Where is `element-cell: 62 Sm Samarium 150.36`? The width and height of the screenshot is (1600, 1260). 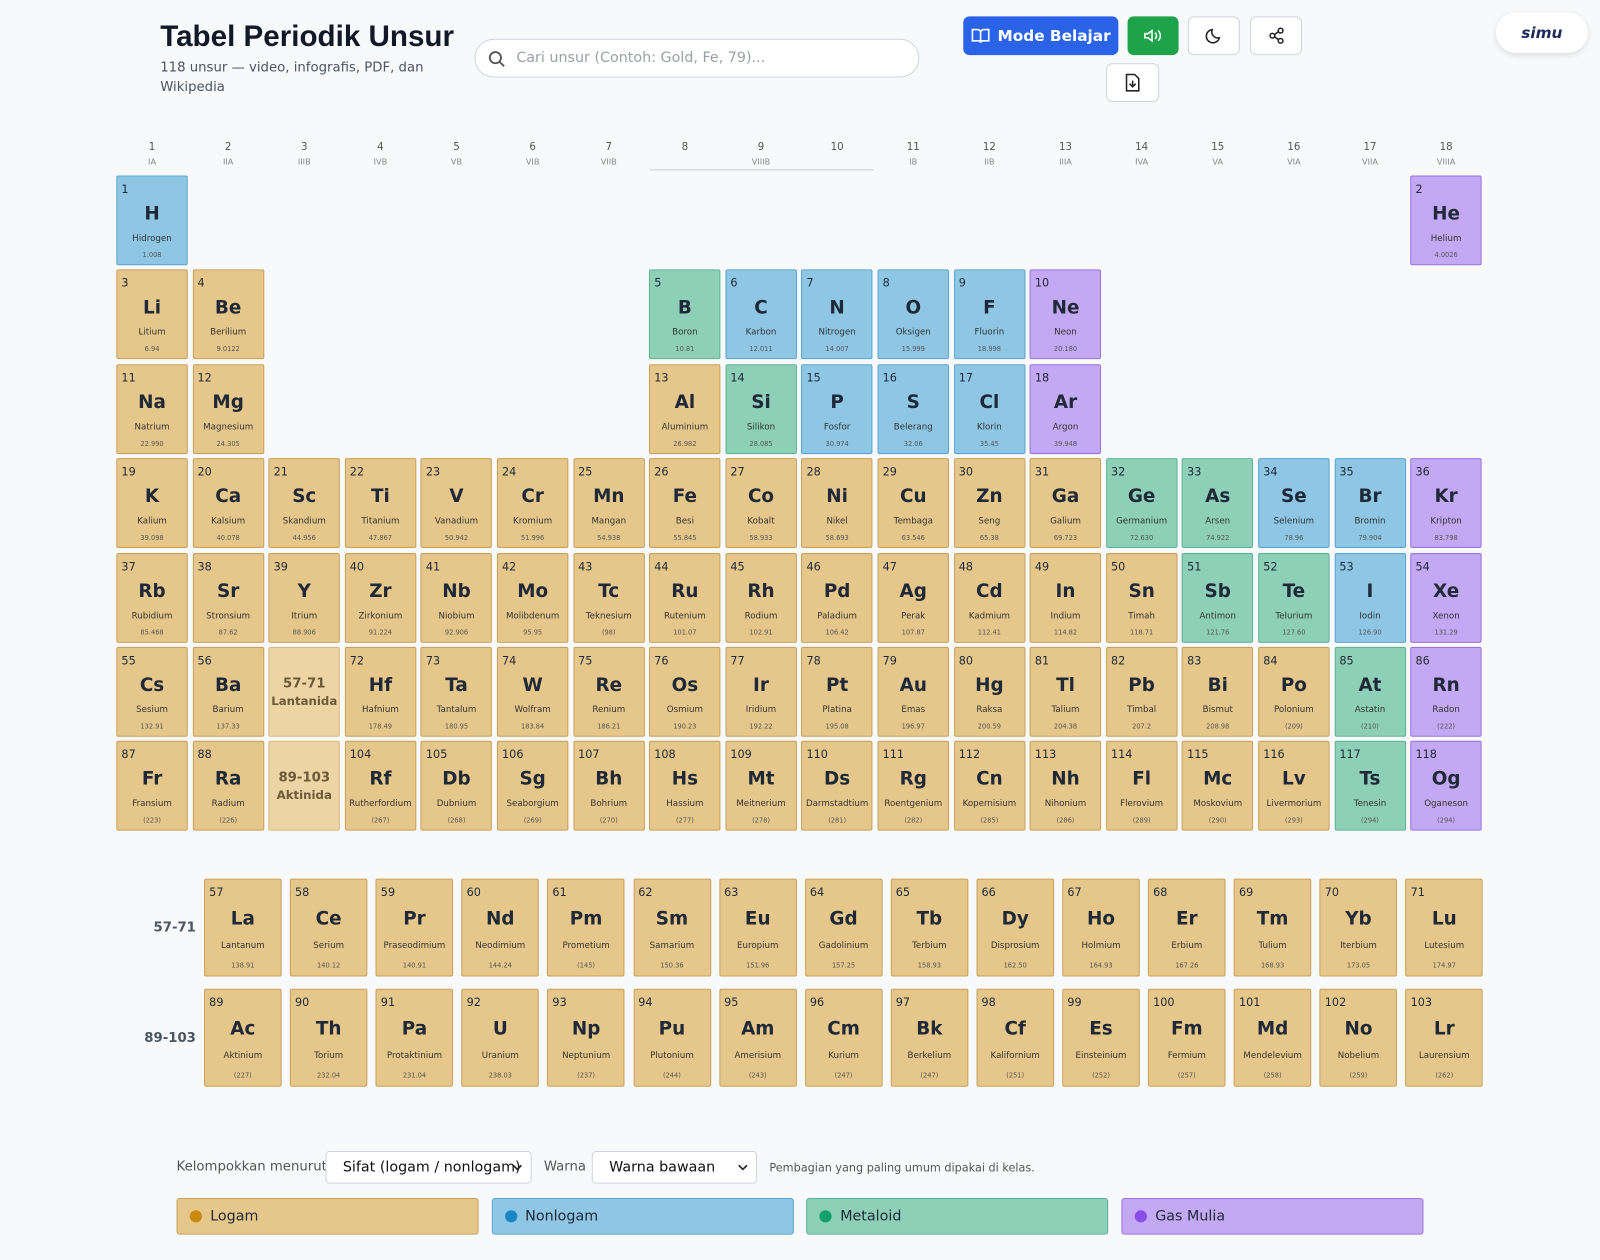 element-cell: 62 Sm Samarium 150.36 is located at coordinates (672, 927).